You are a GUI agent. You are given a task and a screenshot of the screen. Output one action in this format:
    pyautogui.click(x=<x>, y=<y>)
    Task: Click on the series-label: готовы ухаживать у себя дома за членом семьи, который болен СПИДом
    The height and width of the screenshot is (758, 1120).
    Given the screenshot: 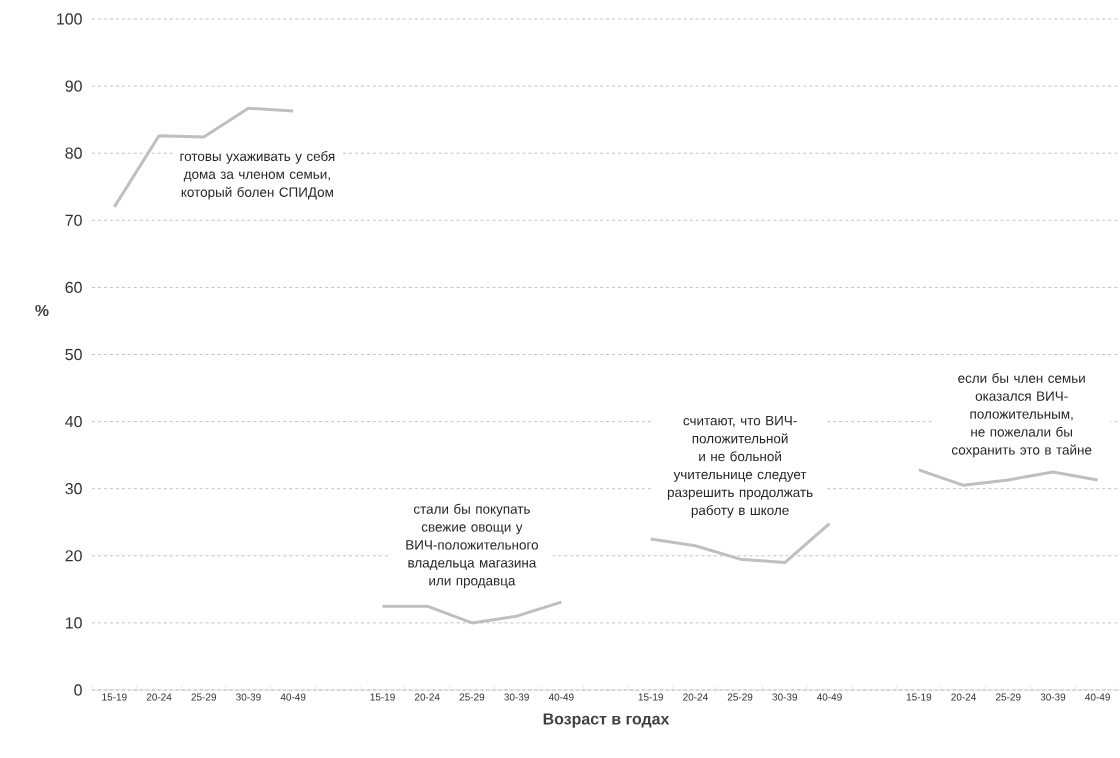 What is the action you would take?
    pyautogui.click(x=257, y=175)
    